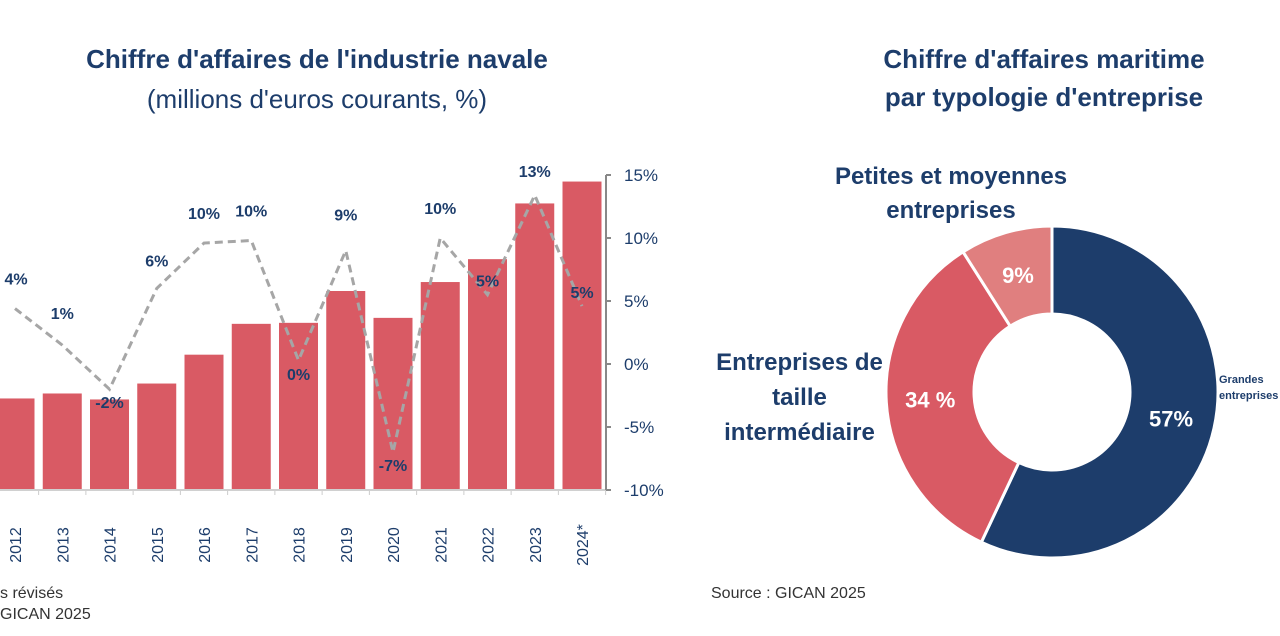 The image size is (1280, 636). What do you see at coordinates (951, 193) in the screenshot?
I see `pie-label-pme: Petites et moyennes entreprises` at bounding box center [951, 193].